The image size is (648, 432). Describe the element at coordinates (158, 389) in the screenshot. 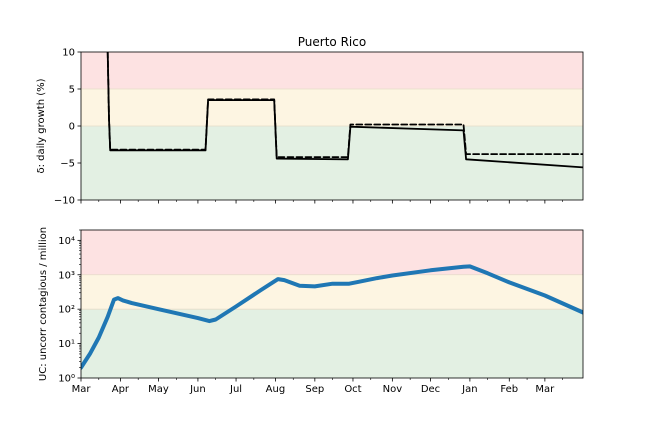

I see `xtick-label-3: May` at that location.